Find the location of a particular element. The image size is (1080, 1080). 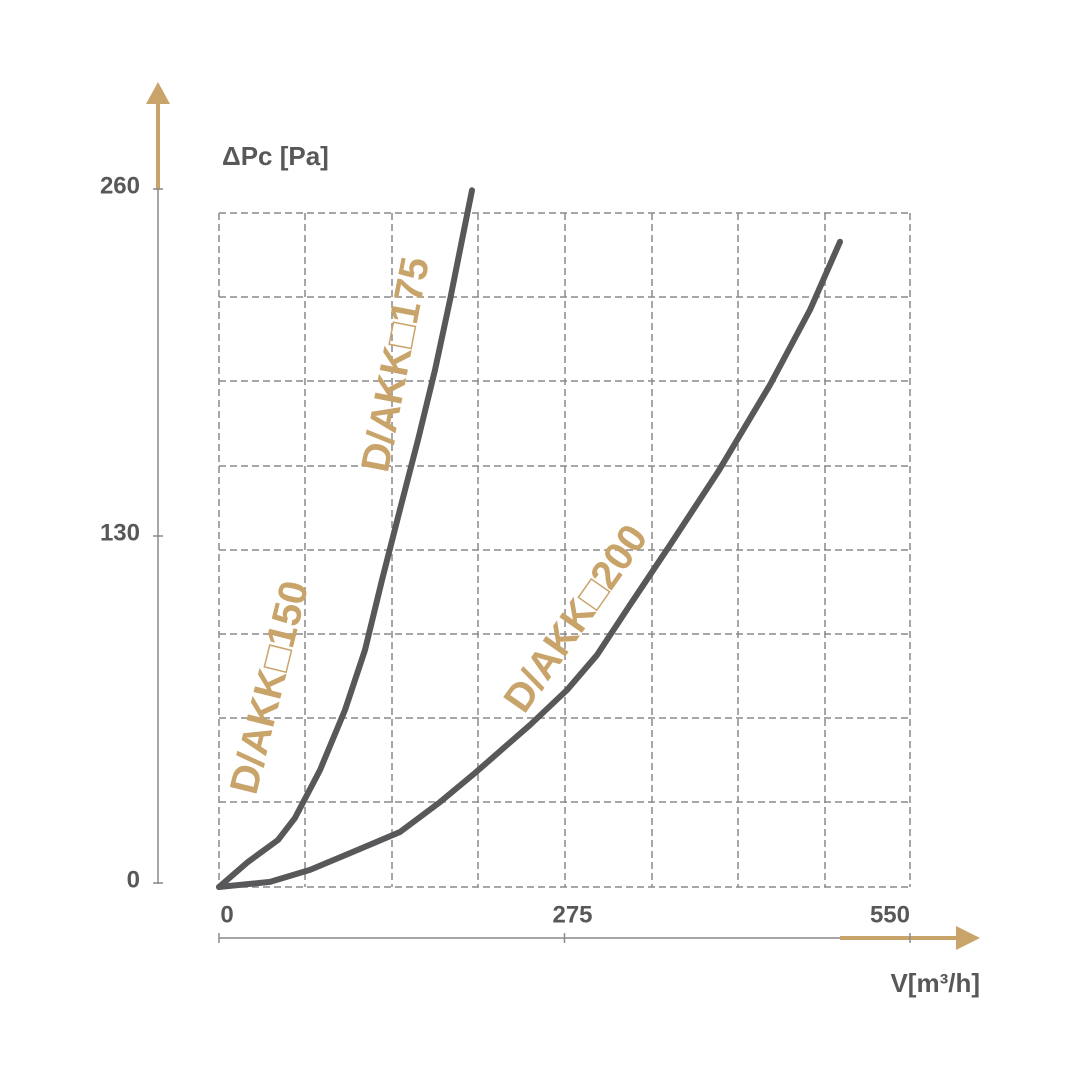

x-tick-label: 275 is located at coordinates (572, 914).